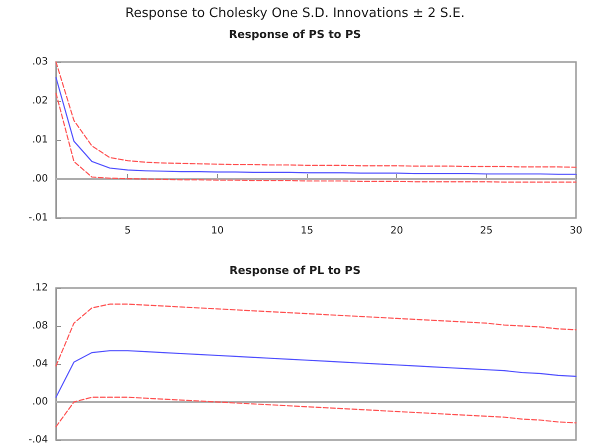 The image size is (590, 448). What do you see at coordinates (307, 231) in the screenshot?
I see `x-tick-label: 15` at bounding box center [307, 231].